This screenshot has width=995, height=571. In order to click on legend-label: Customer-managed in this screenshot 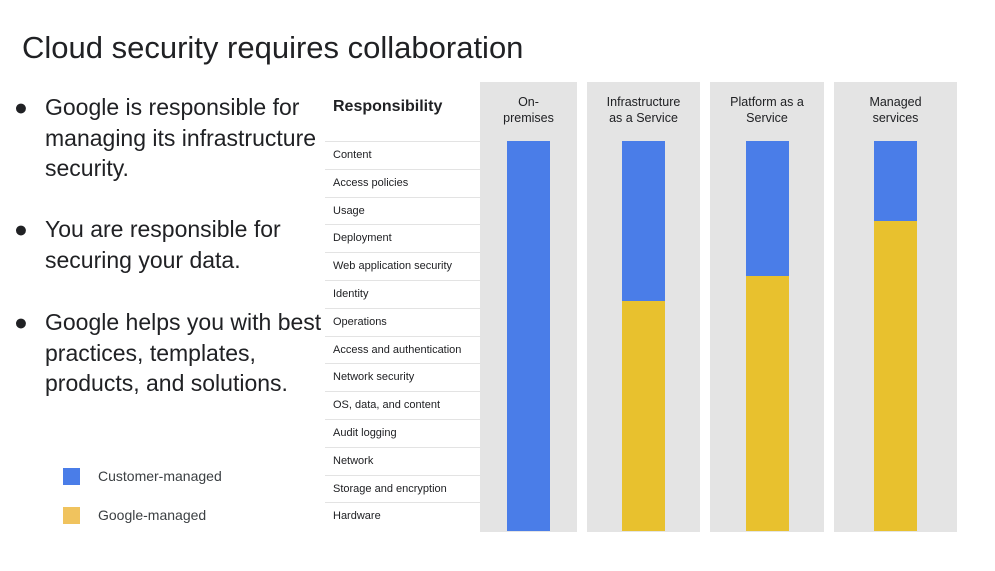, I will do `click(160, 476)`.